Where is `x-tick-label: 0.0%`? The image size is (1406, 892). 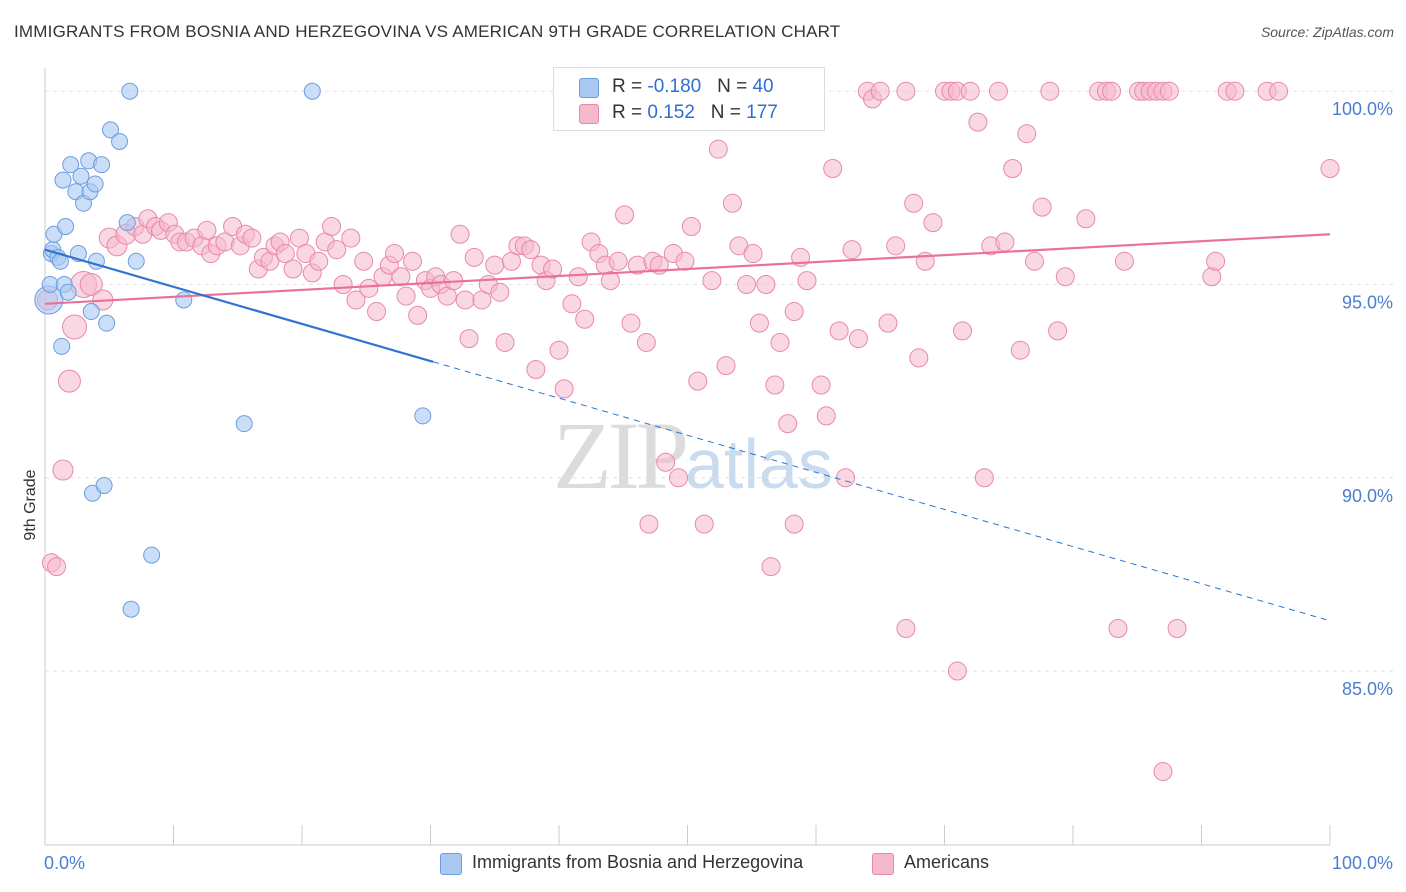 x-tick-label: 0.0% is located at coordinates (64, 863).